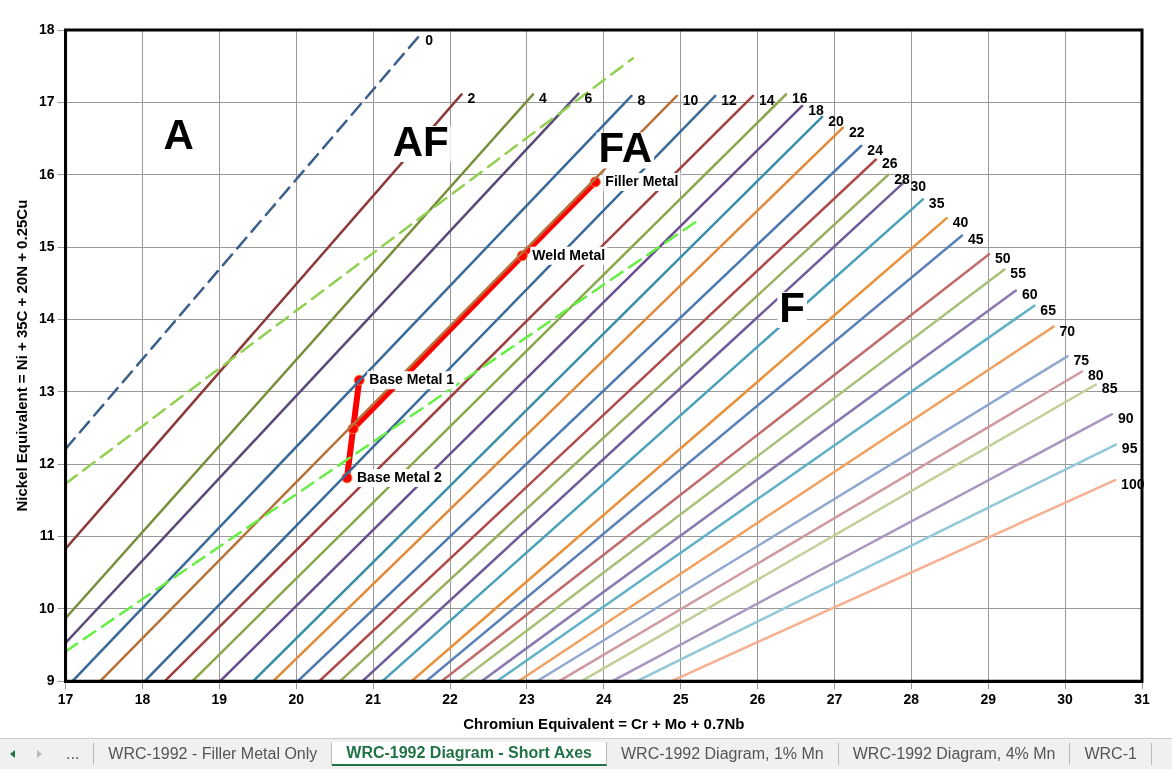 Image resolution: width=1172 pixels, height=776 pixels. Describe the element at coordinates (46, 28) in the screenshot. I see `y-tick-label: 18` at that location.